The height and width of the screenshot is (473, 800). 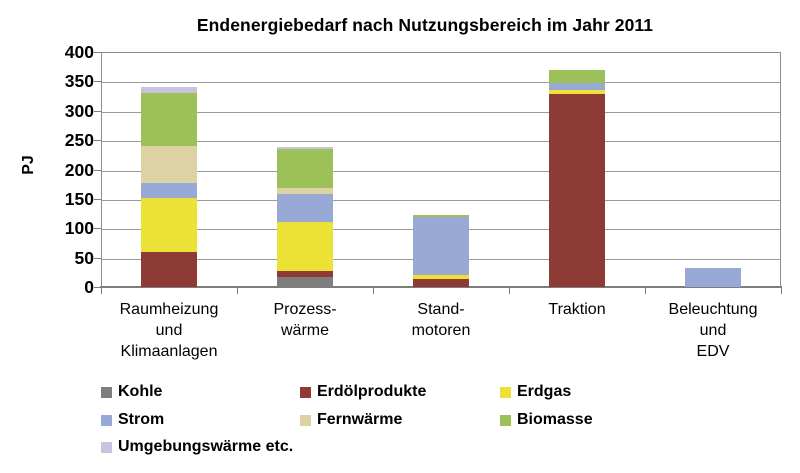 I want to click on legend-swatch-fernw-rme, so click(x=305, y=420).